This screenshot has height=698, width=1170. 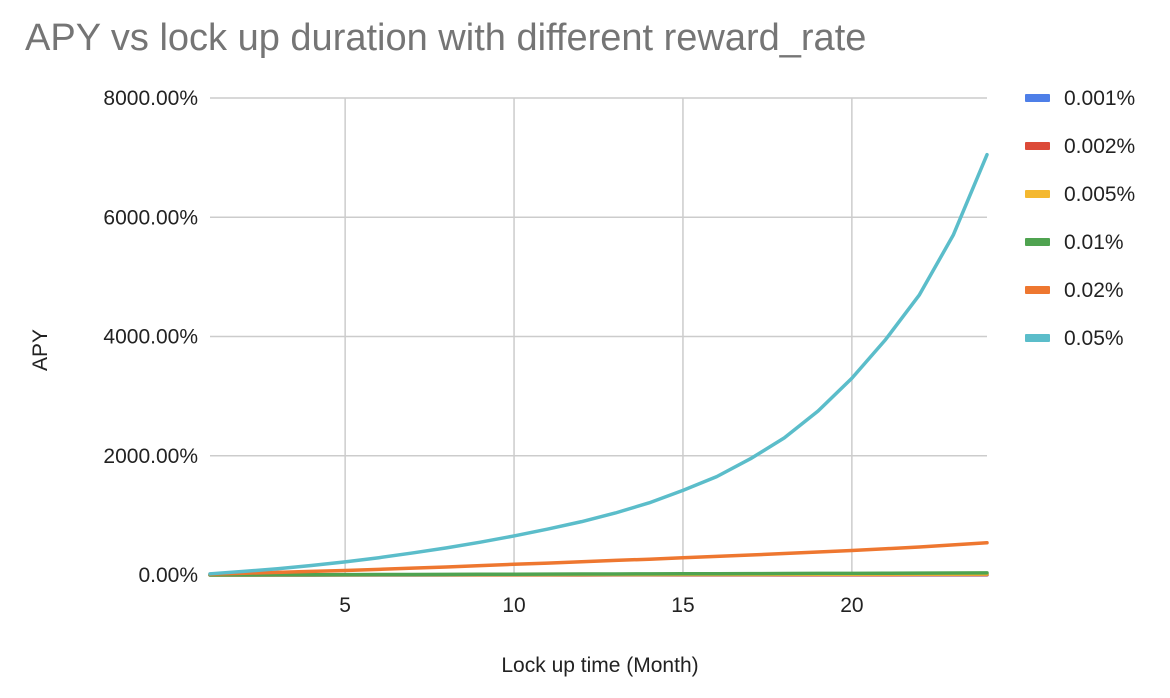 I want to click on y-axis-label: APY, so click(x=40, y=350).